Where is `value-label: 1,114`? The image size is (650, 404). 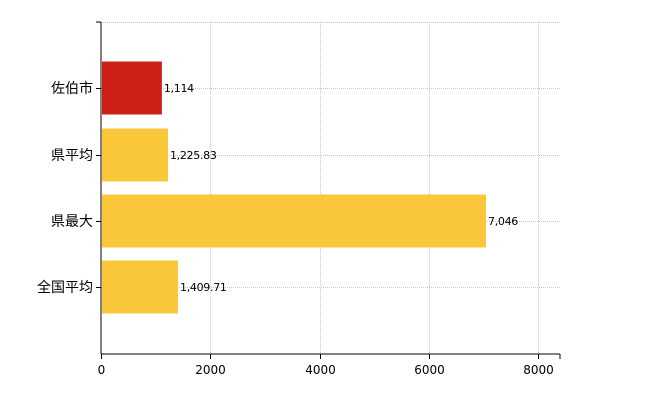 value-label: 1,114 is located at coordinates (179, 88).